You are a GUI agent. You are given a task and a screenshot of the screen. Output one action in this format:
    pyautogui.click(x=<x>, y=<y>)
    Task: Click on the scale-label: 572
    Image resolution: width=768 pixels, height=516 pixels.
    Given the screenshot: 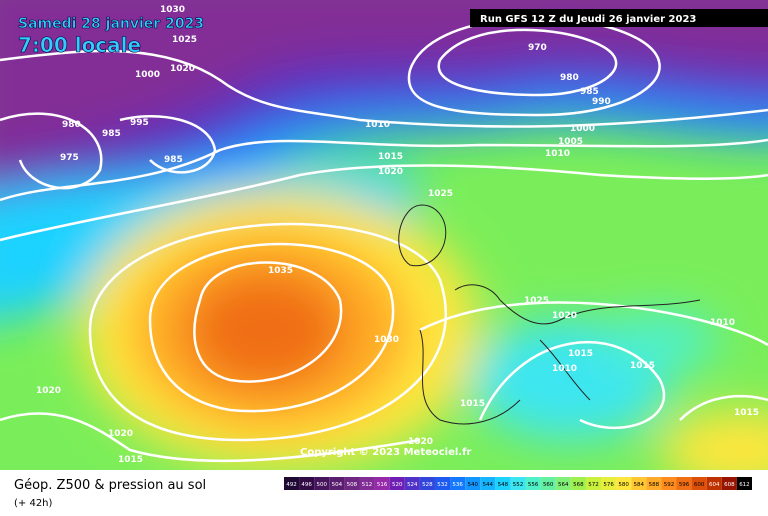 What is the action you would take?
    pyautogui.click(x=593, y=485)
    